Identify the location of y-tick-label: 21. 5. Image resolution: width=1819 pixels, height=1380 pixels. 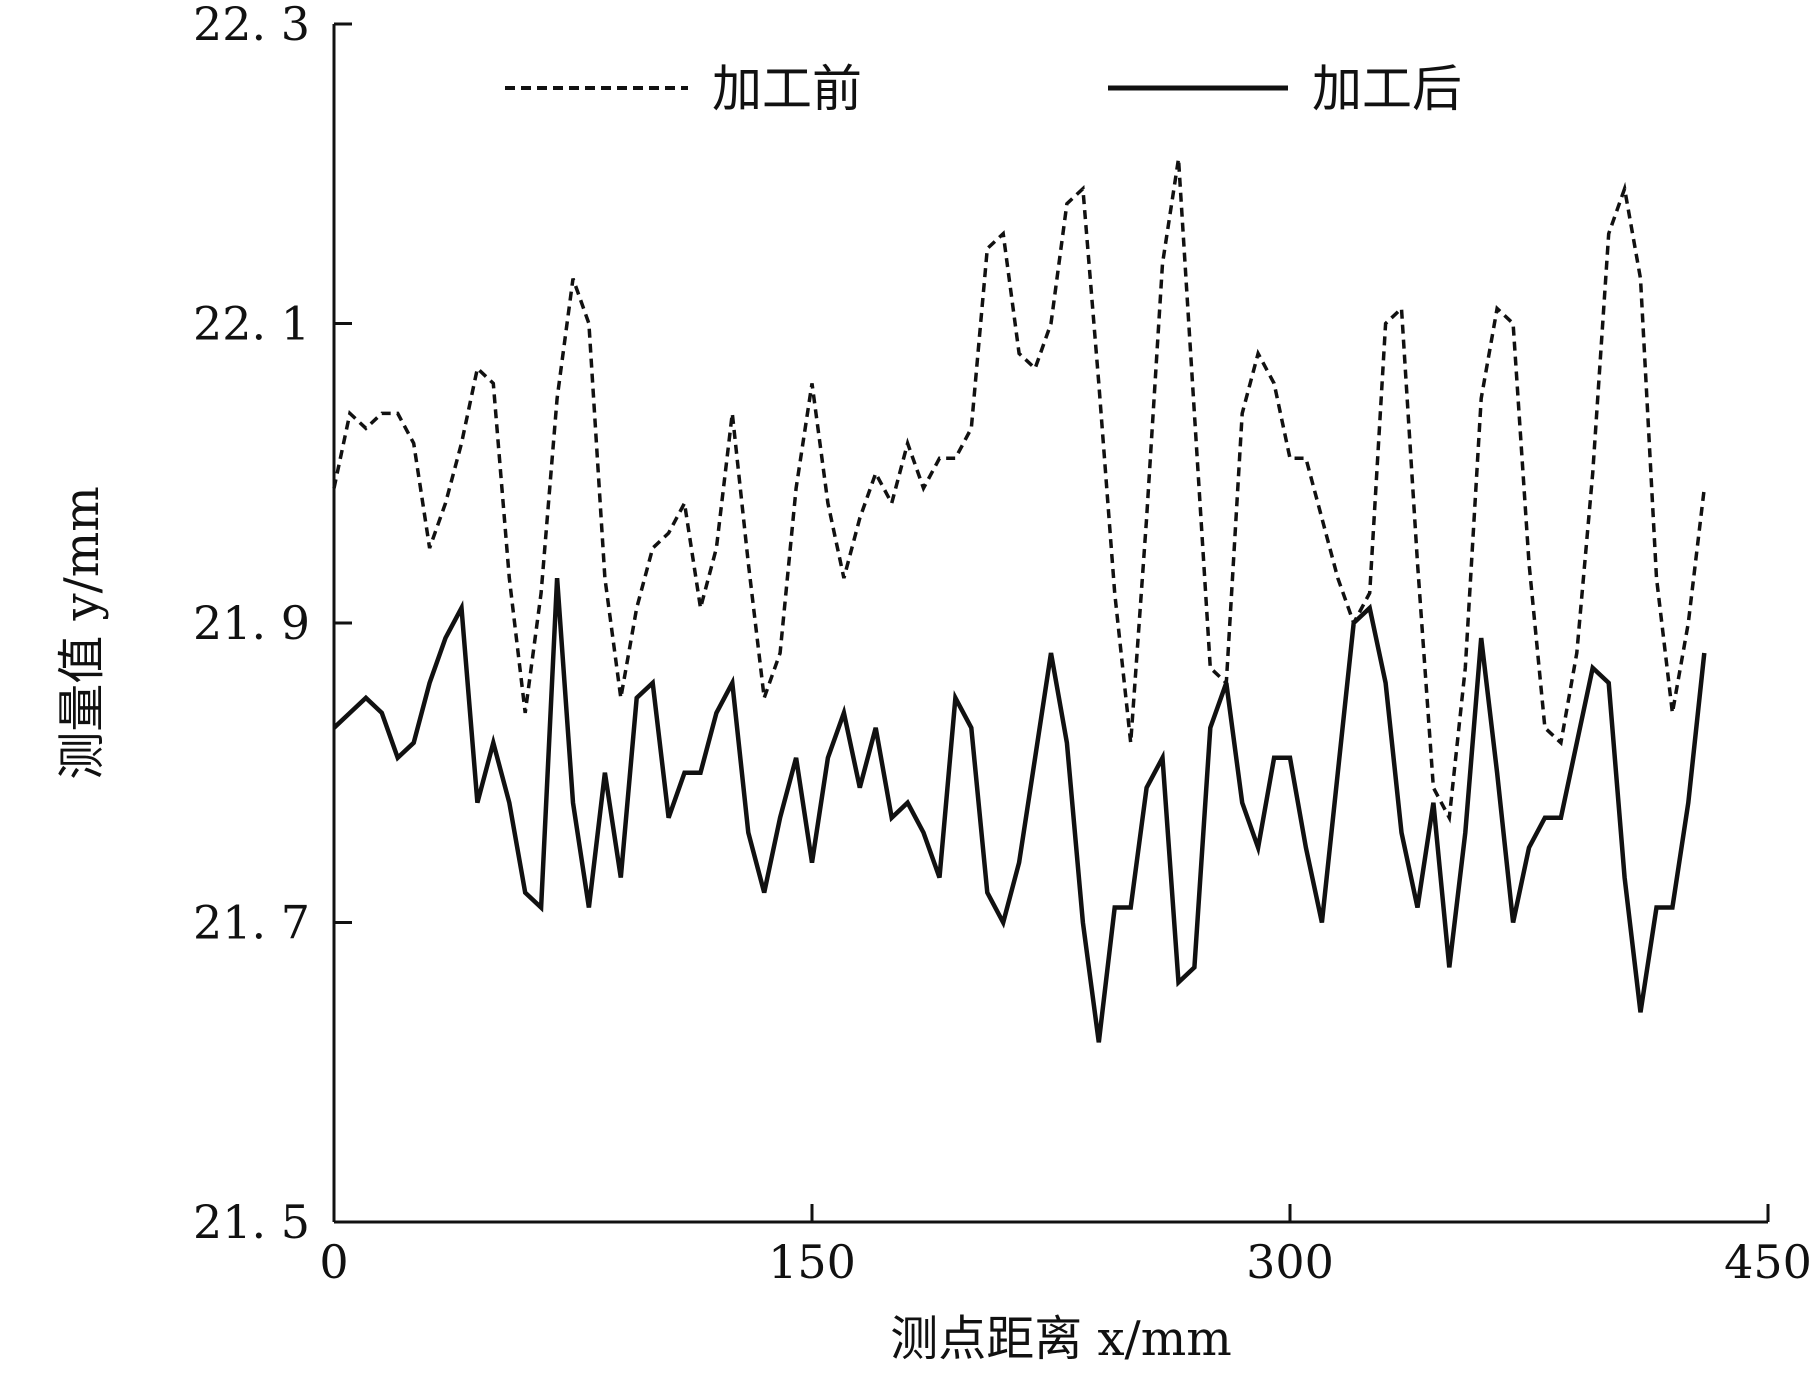
(251, 1222).